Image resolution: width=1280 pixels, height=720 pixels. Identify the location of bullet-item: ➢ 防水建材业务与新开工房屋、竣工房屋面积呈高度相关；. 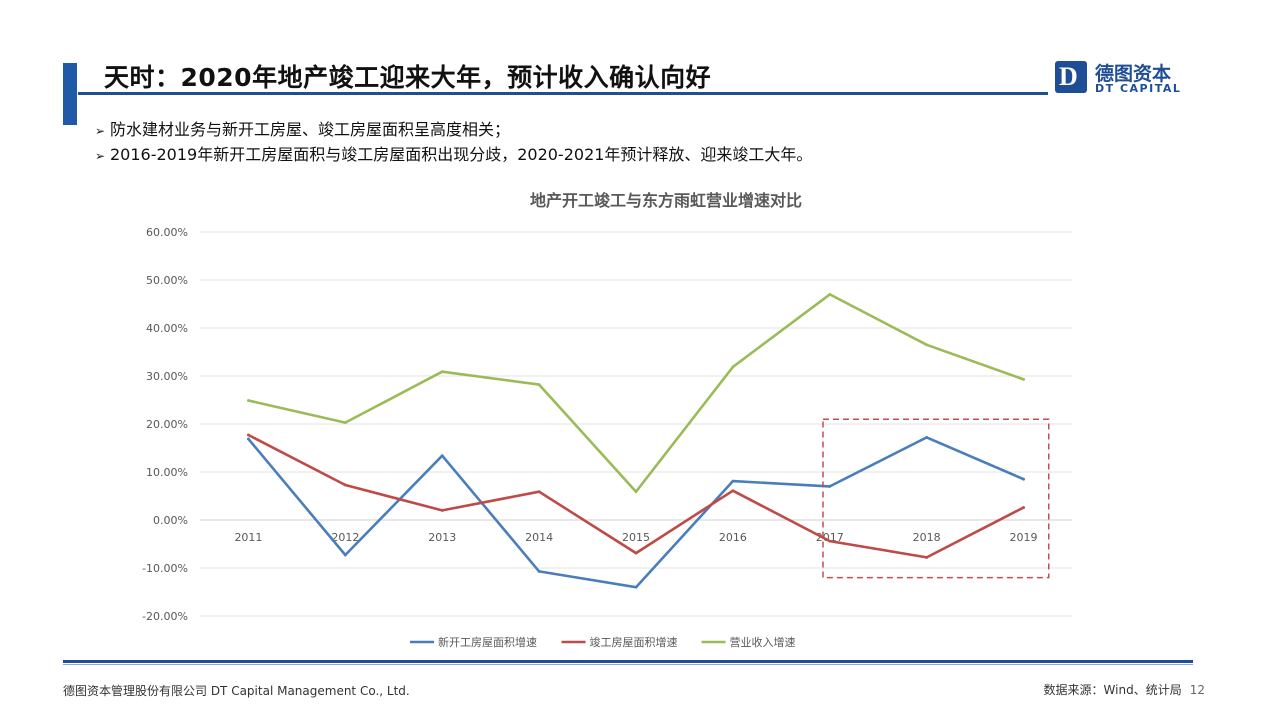
(453, 130).